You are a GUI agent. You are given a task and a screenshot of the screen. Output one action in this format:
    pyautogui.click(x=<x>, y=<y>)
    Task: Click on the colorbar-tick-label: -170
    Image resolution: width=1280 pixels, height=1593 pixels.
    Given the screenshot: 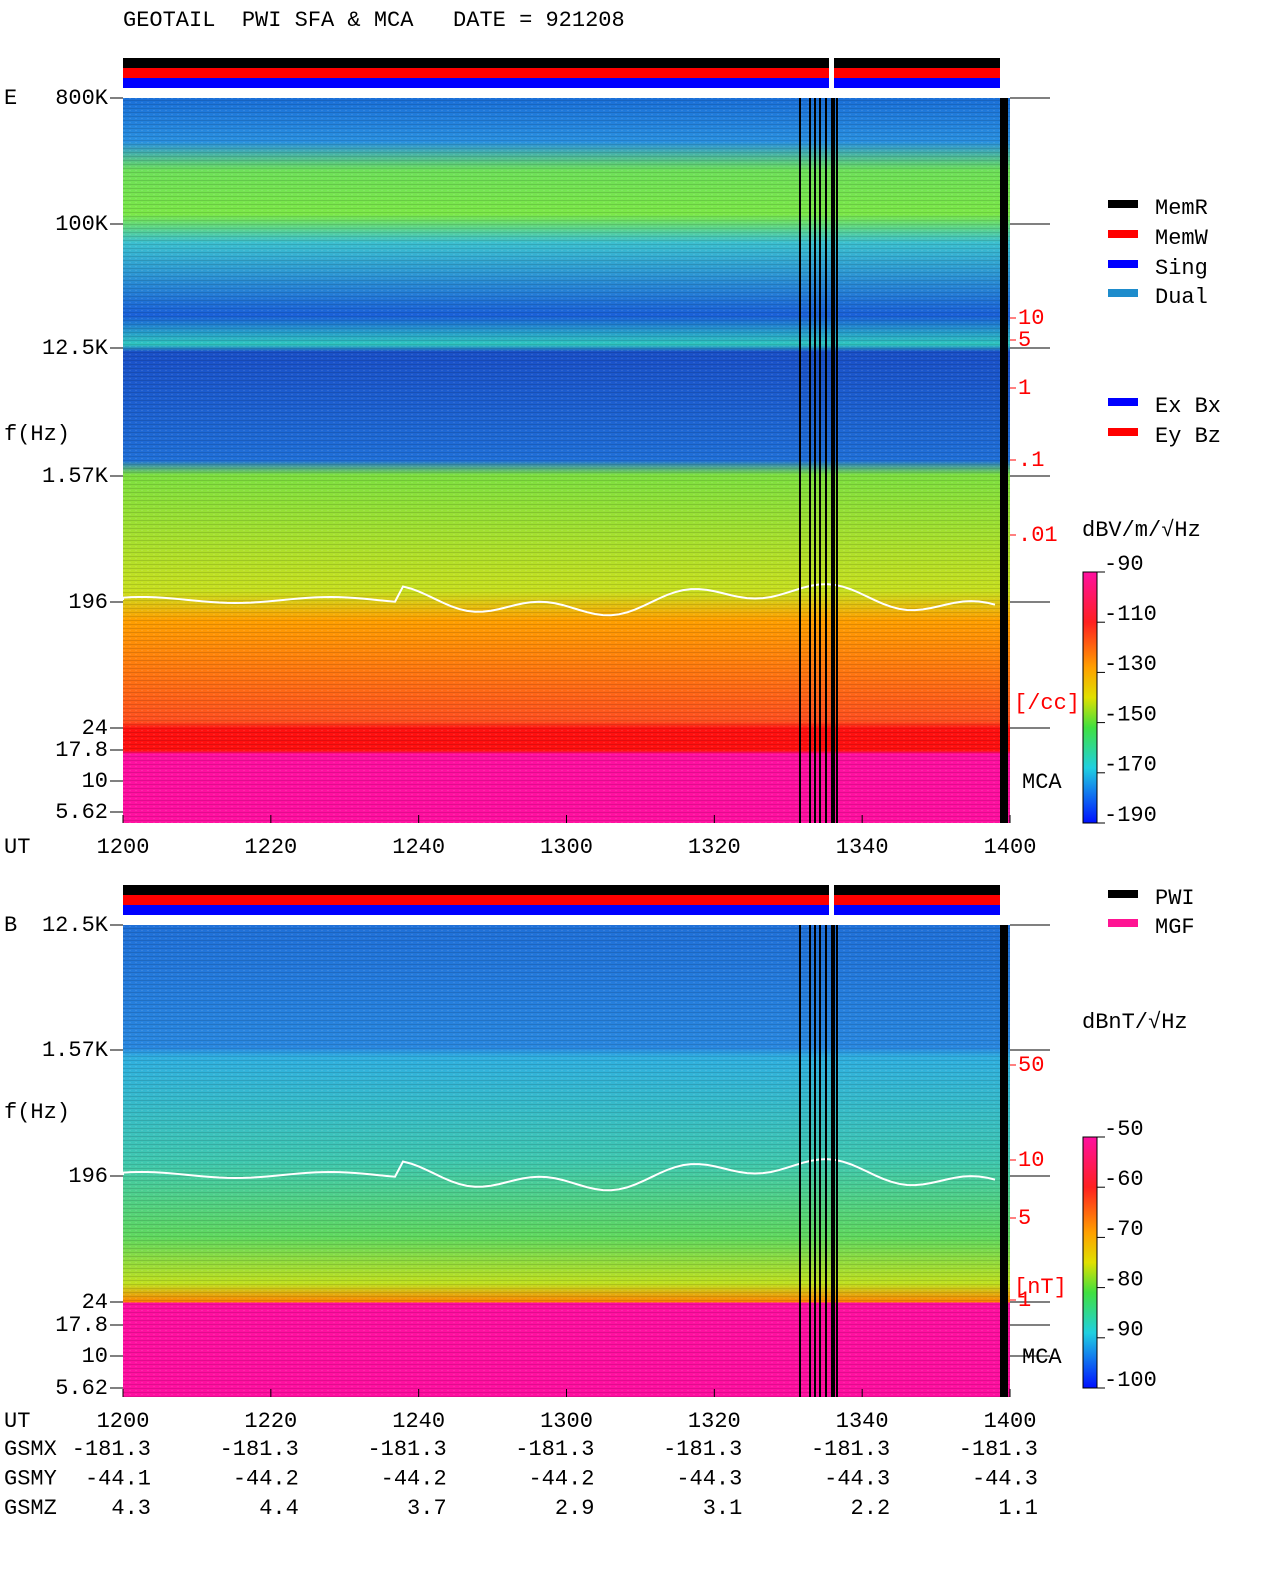 What is the action you would take?
    pyautogui.click(x=1130, y=765)
    